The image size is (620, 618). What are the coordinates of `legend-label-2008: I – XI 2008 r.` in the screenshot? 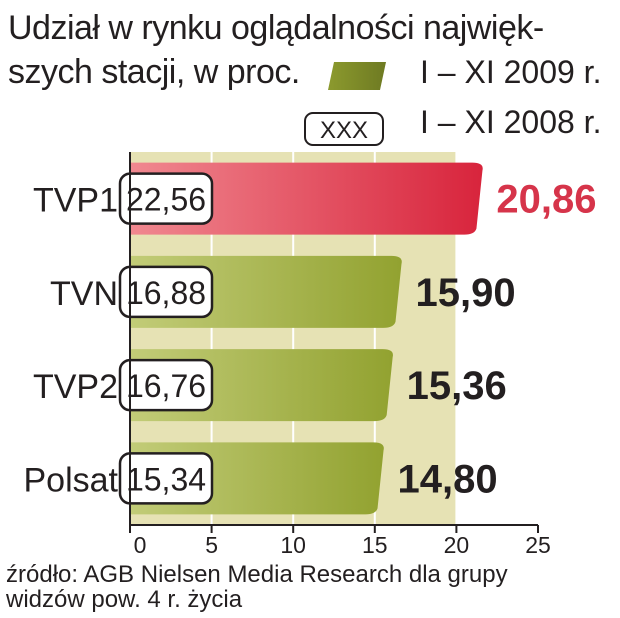 It's located at (511, 122).